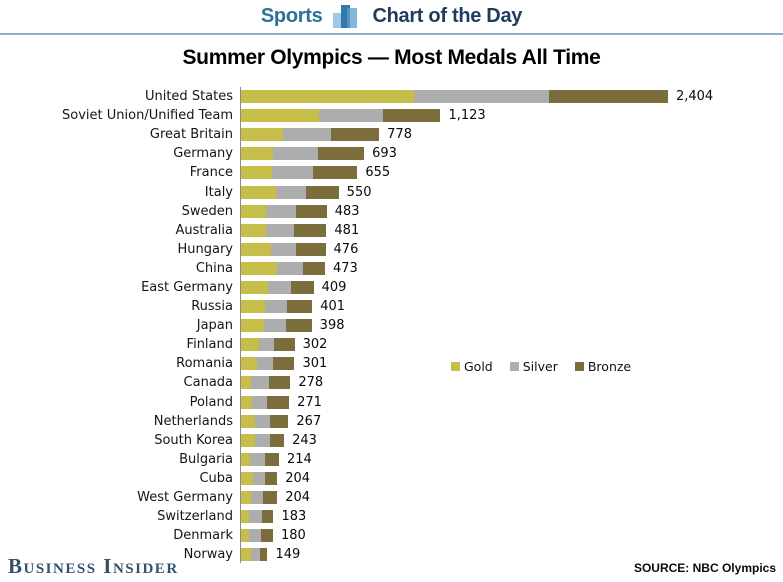 Image resolution: width=783 pixels, height=582 pixels. I want to click on bar-row: Netherlands 267, so click(391, 421).